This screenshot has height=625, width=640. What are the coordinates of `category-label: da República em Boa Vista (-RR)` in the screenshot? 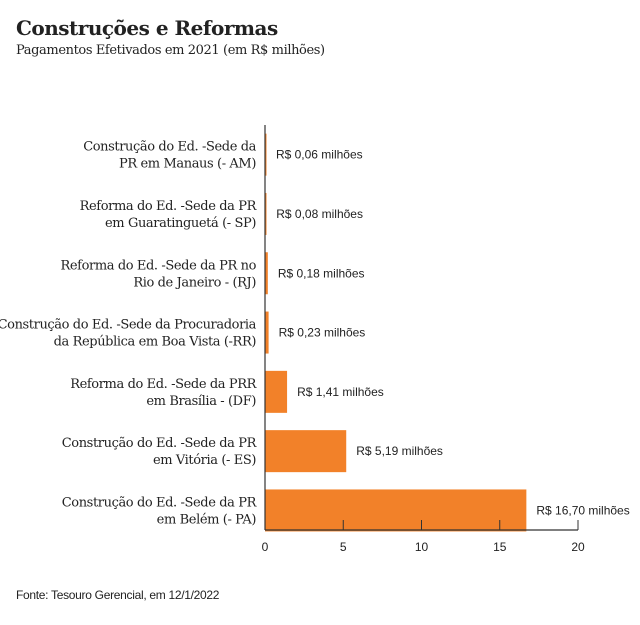 It's located at (155, 342).